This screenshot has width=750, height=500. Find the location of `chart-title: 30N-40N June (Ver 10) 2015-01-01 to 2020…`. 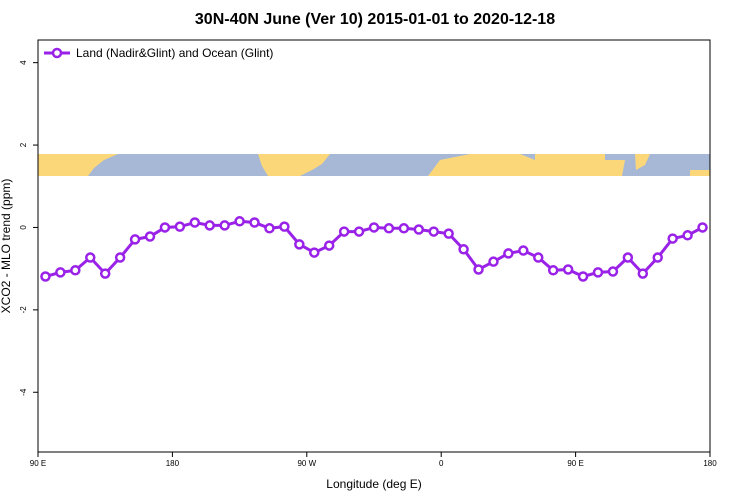

chart-title: 30N-40N June (Ver 10) 2015-01-01 to 2020… is located at coordinates (375, 19).